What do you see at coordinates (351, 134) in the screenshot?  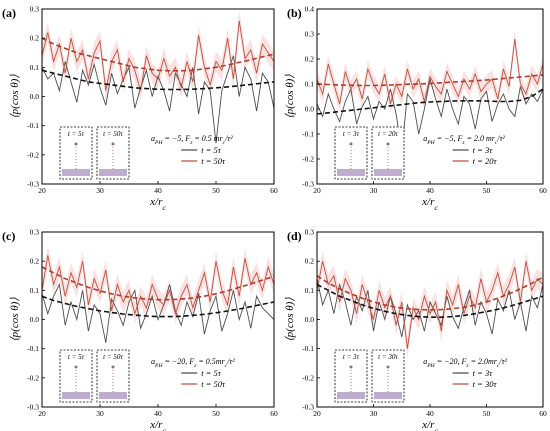 I see `inset-label: t = 3τ` at bounding box center [351, 134].